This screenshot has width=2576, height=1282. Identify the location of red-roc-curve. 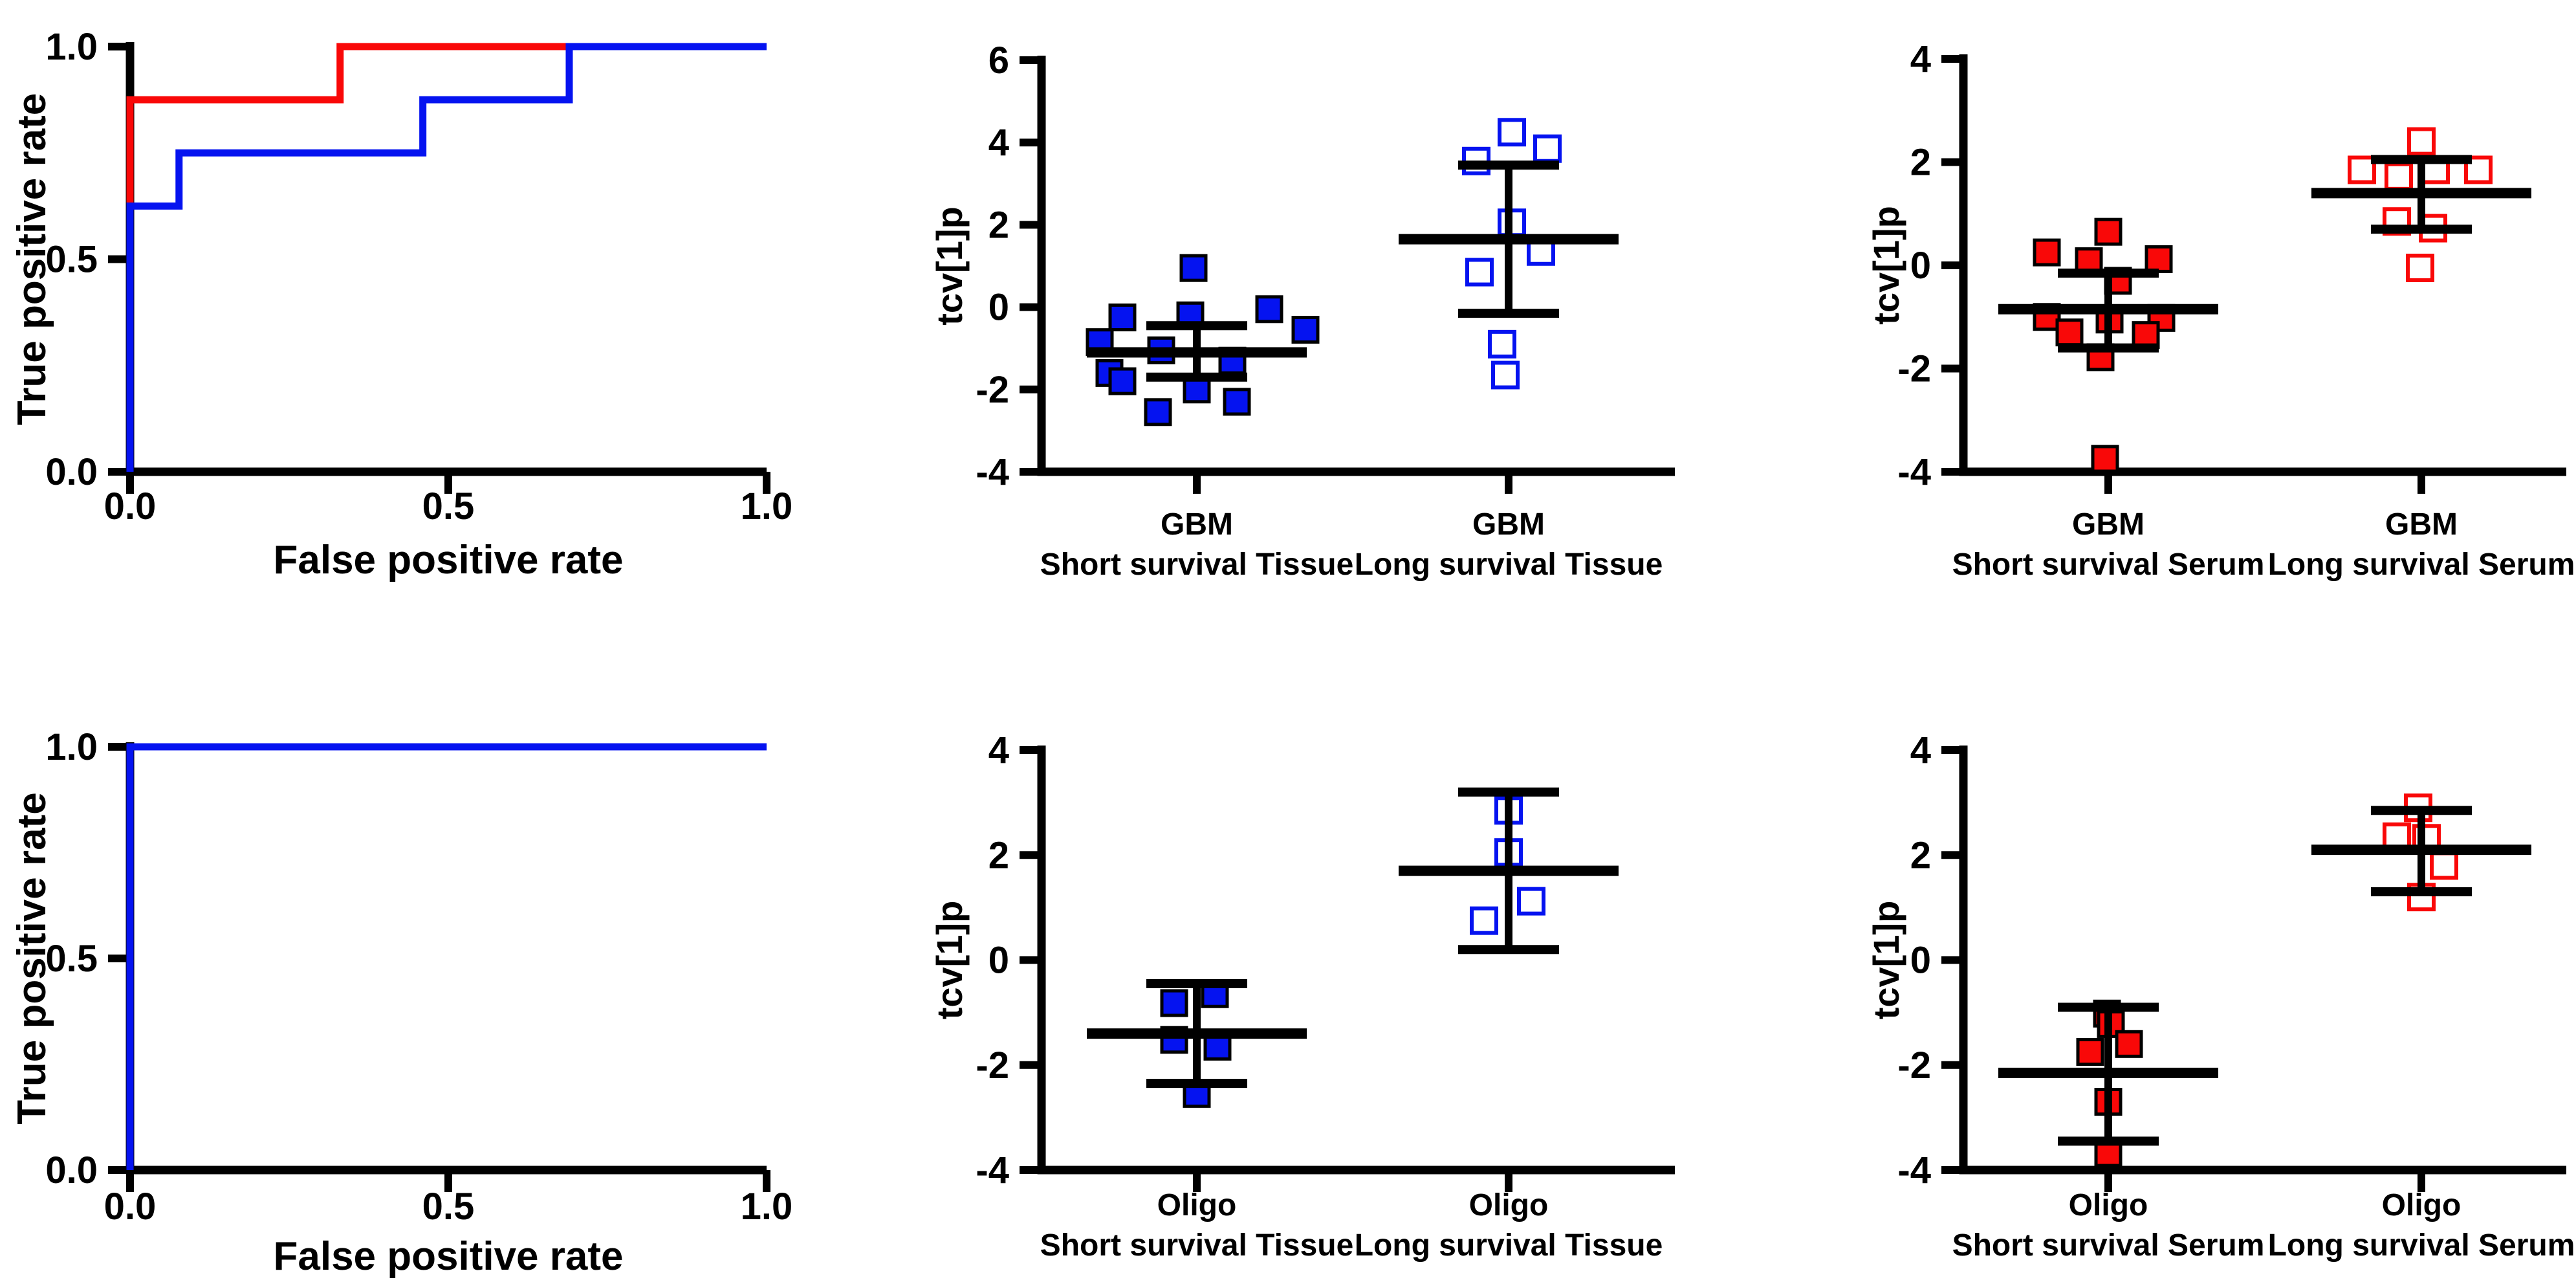
(447, 257).